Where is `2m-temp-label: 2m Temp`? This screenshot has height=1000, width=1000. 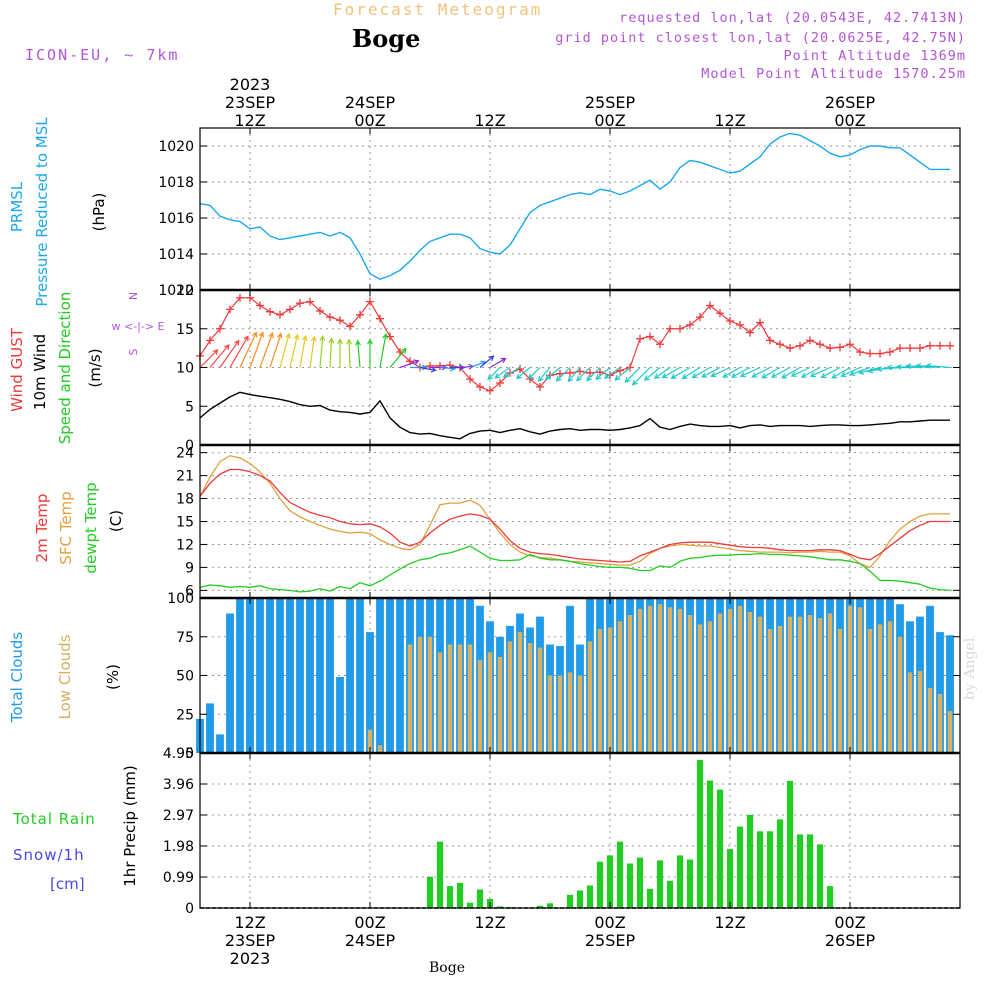
2m-temp-label: 2m Temp is located at coordinates (42, 528).